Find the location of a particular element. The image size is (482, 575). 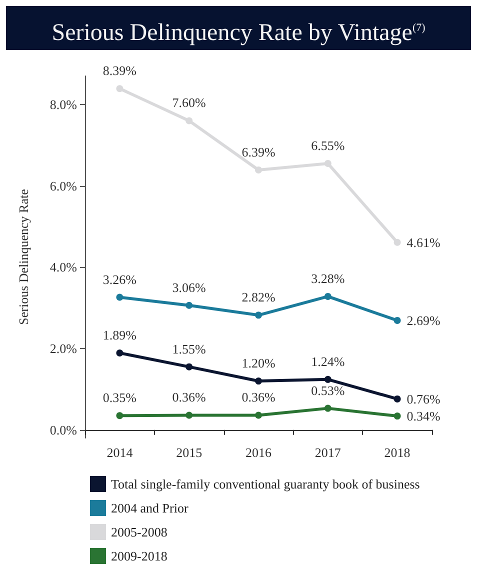

data-label: 0.53% is located at coordinates (328, 390).